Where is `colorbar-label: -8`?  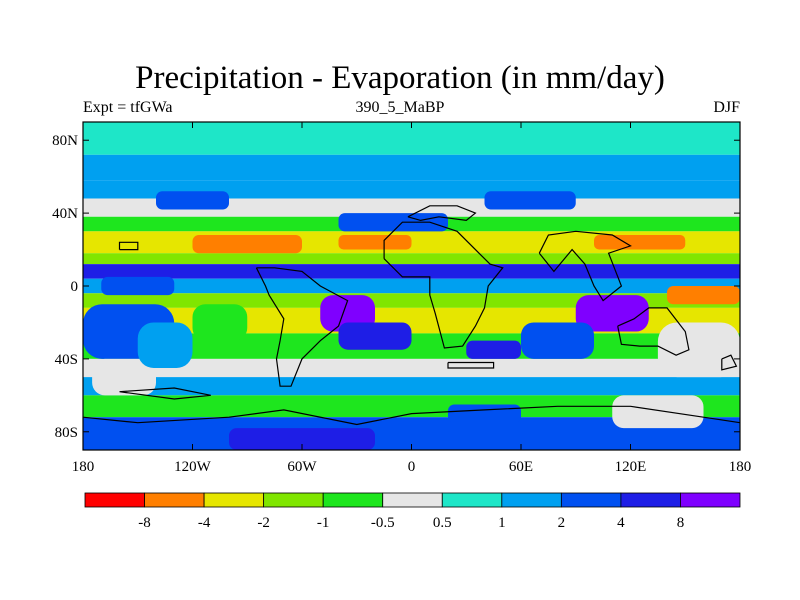
colorbar-label: -8 is located at coordinates (144, 523).